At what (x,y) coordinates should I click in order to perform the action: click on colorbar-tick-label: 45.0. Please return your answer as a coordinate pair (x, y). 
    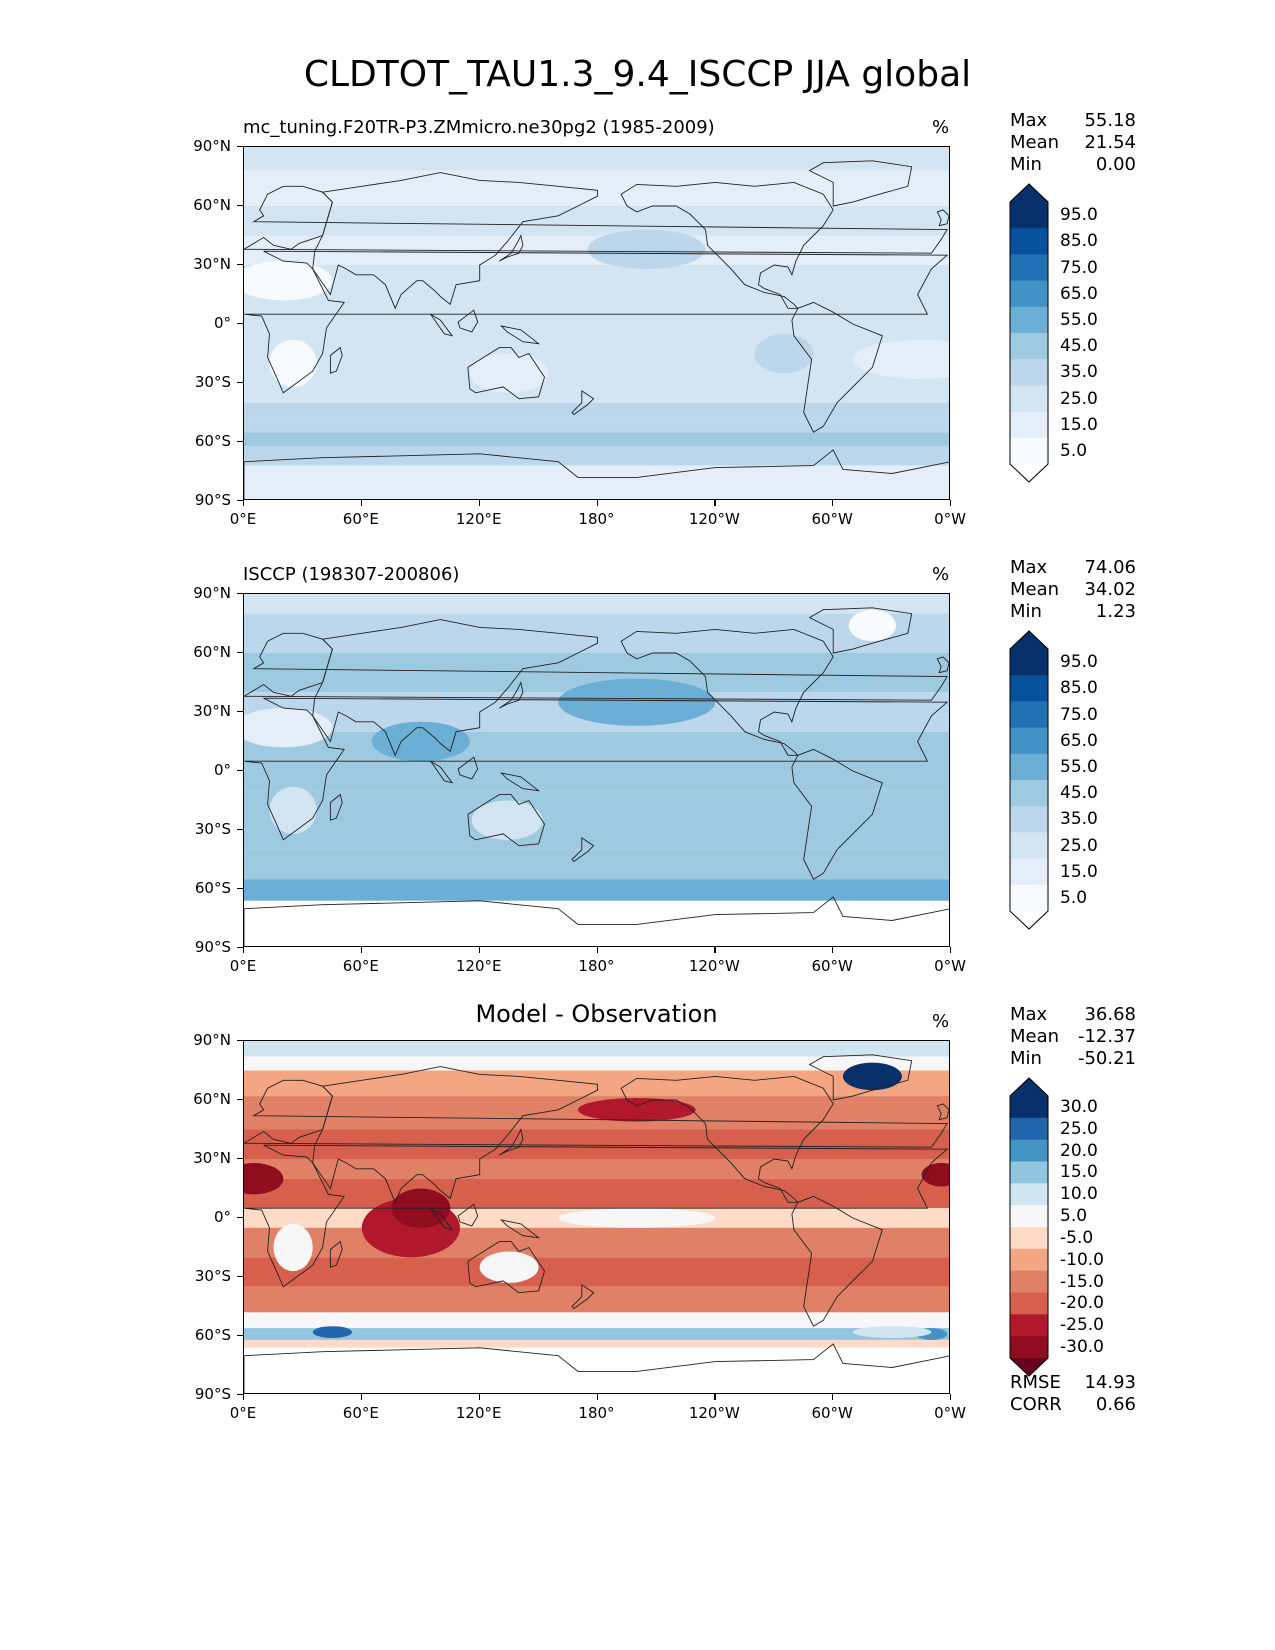
    Looking at the image, I should click on (1079, 793).